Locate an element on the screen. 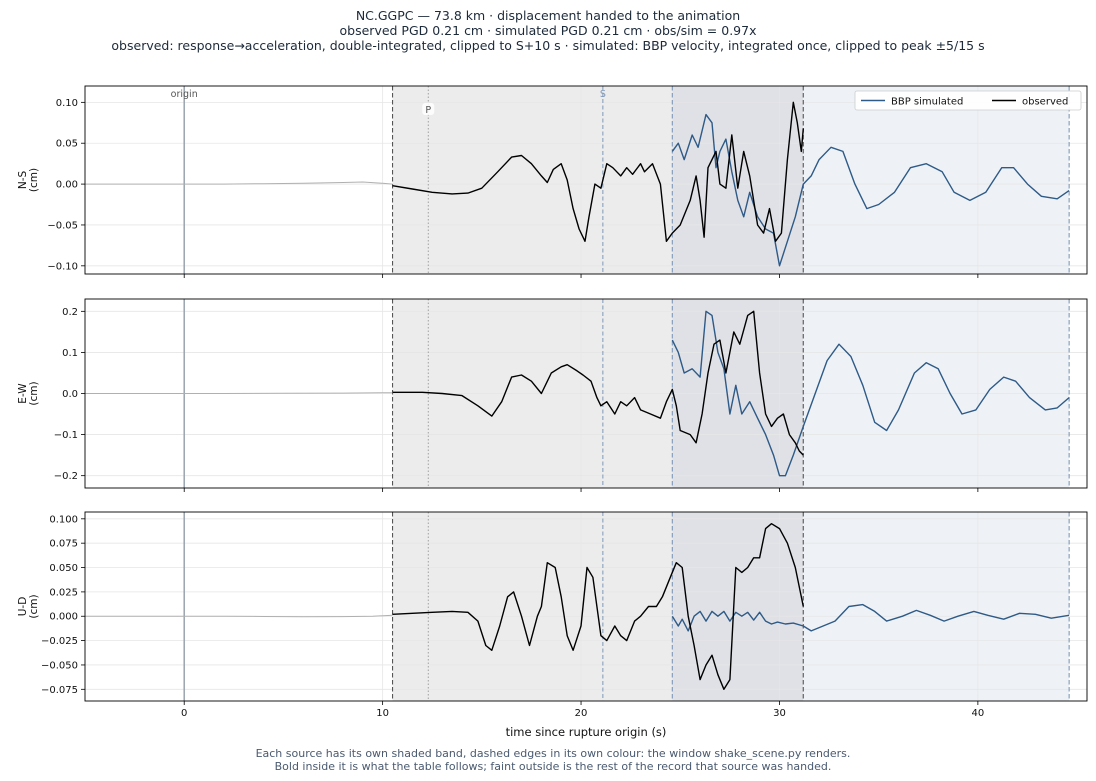  y-tick-label: −0.1 is located at coordinates (66, 435).